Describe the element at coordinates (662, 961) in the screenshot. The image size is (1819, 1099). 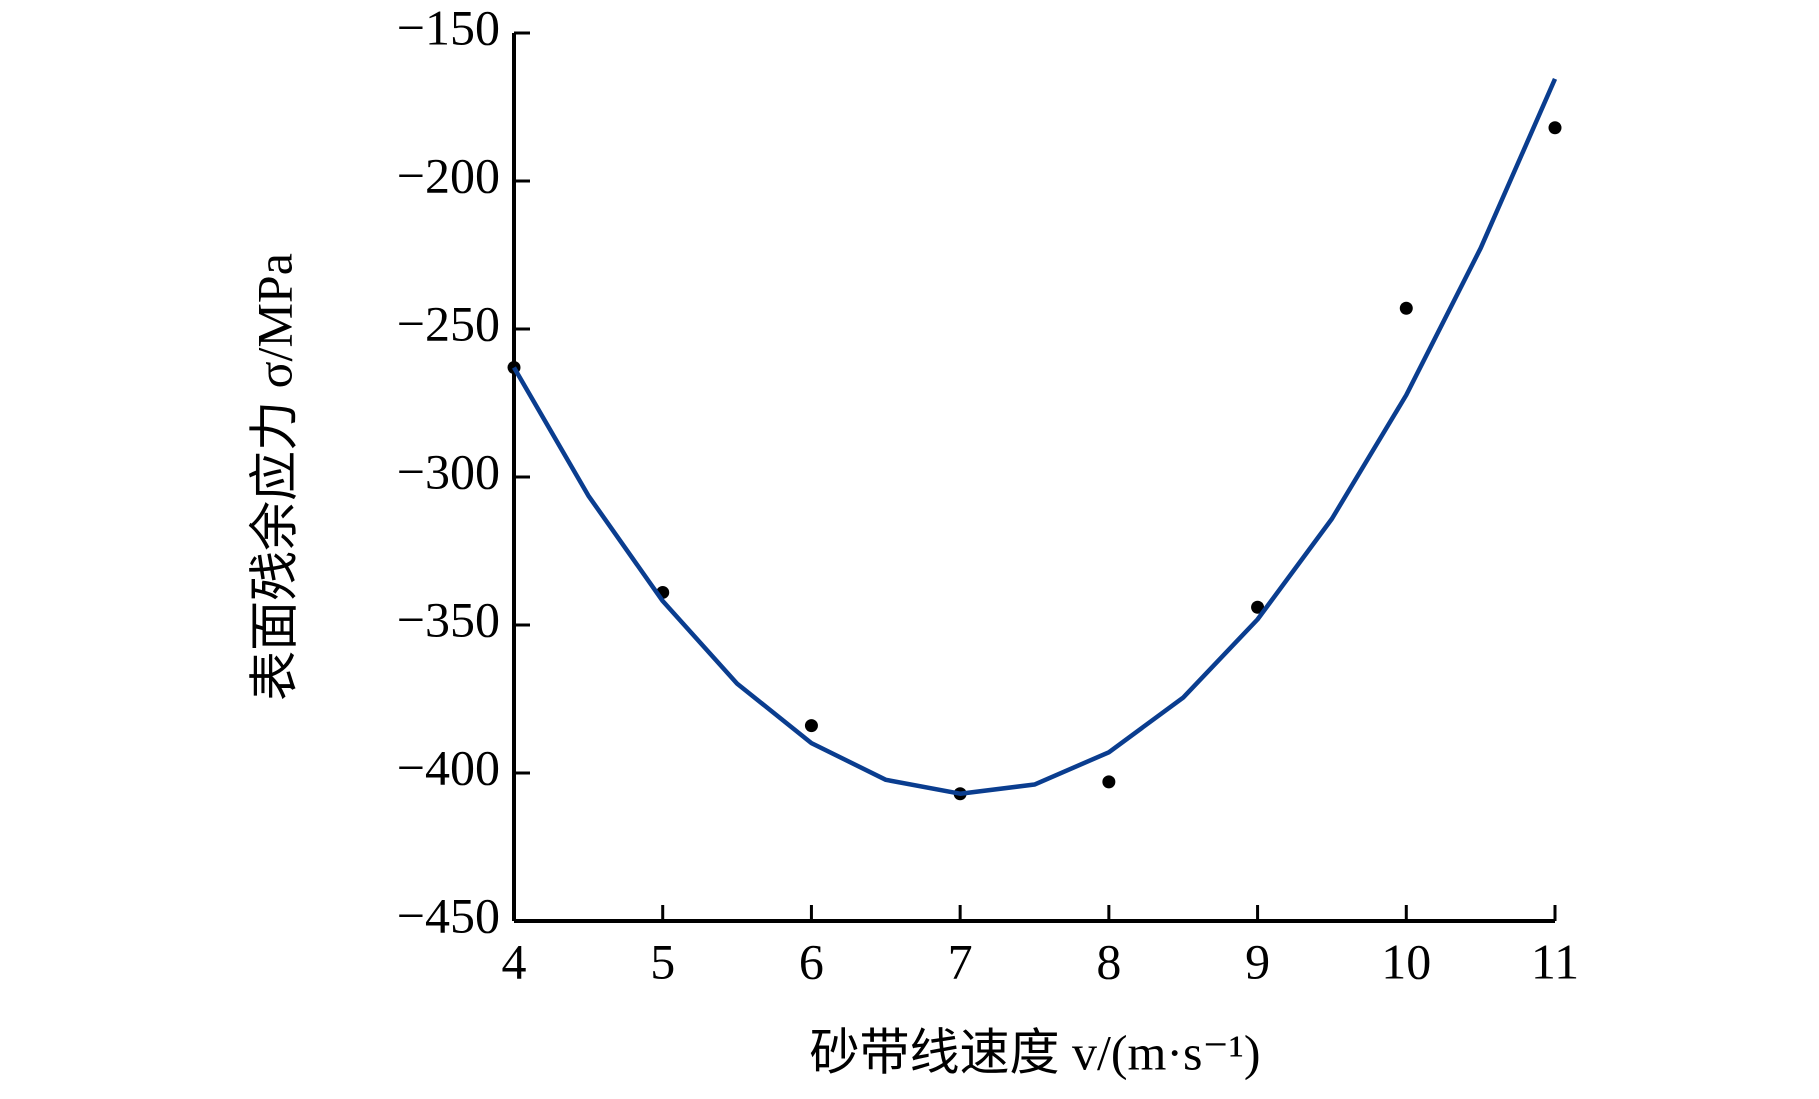
I see `x-tick-label: 5` at that location.